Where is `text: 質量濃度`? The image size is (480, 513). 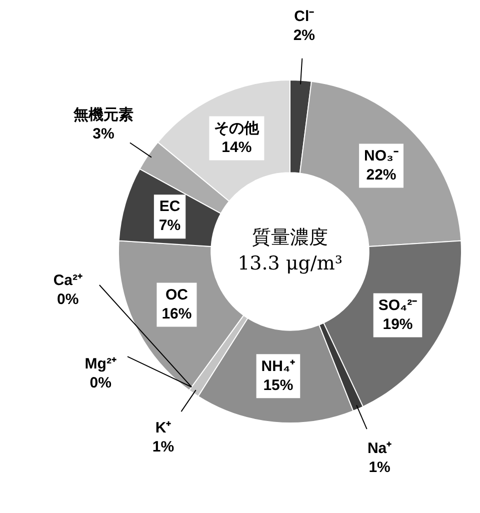 text: 質量濃度 is located at coordinates (290, 237).